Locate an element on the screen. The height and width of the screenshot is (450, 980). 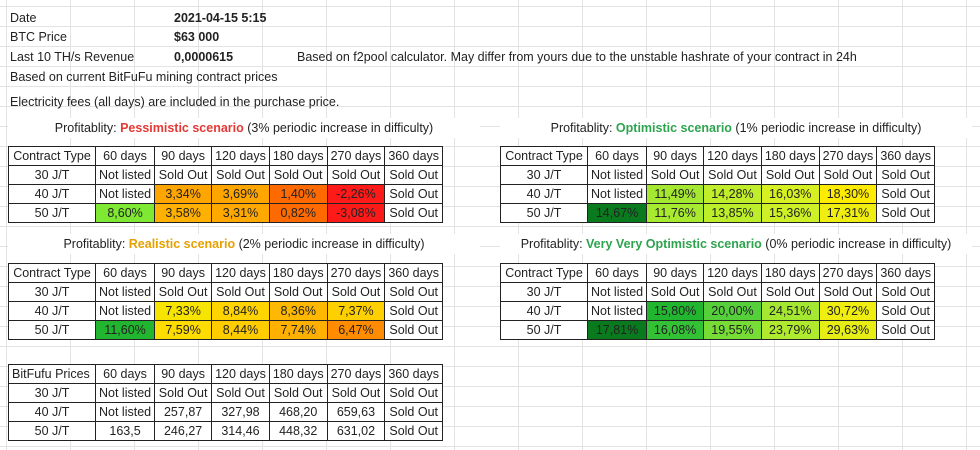
title-suffix: (0% periodic increase in difficulty) is located at coordinates (856, 244).